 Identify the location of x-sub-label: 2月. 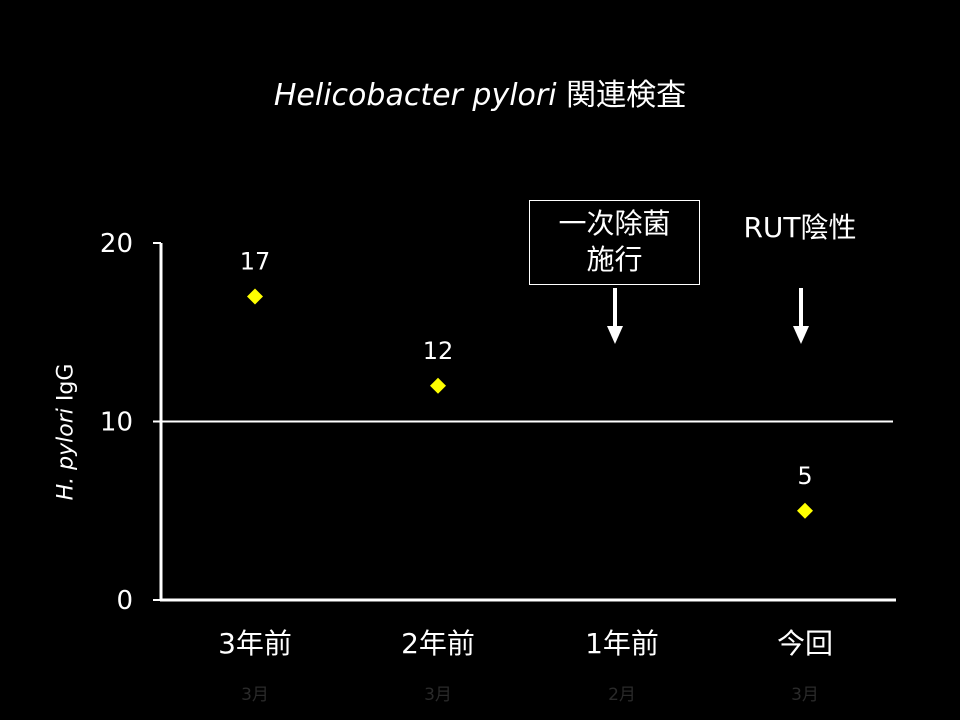
(622, 695).